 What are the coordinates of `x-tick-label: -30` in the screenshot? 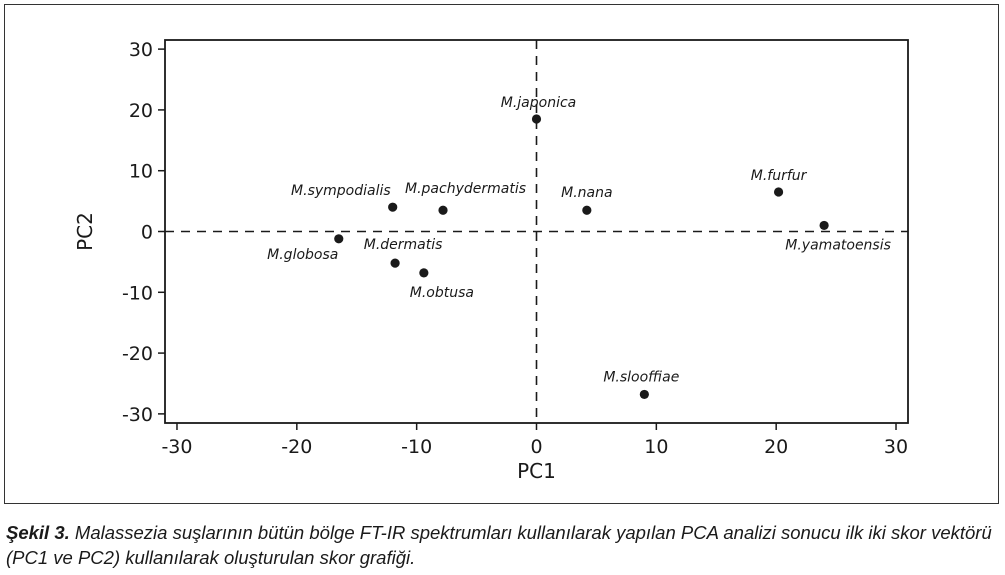 It's located at (176, 447).